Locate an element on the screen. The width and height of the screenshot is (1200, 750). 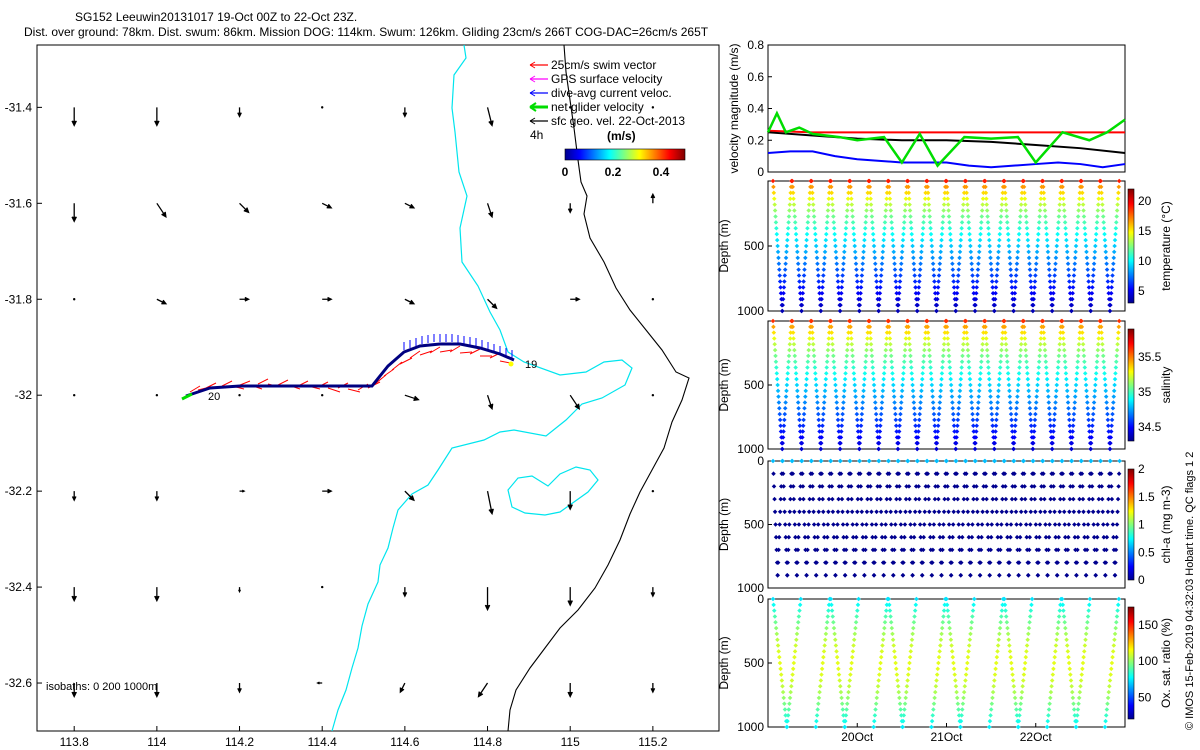
oxygen-panel-colorbar-tick-label: 150 is located at coordinates (1148, 625).